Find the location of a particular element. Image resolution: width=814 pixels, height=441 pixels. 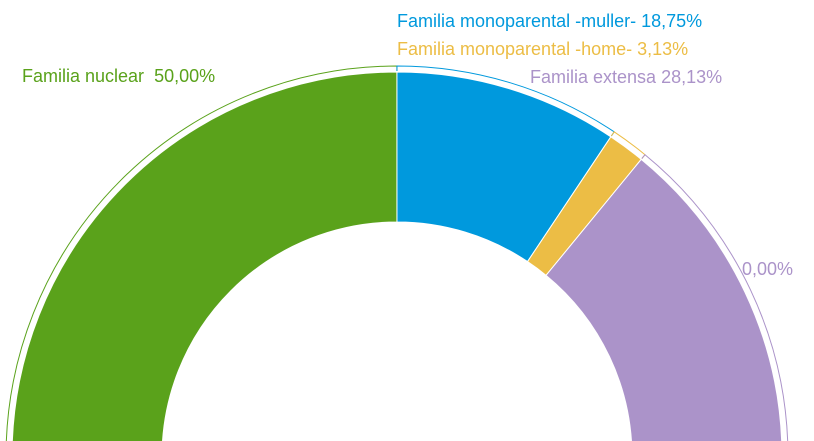

data-label: Familia monoparental -home- 3,13% is located at coordinates (542, 49).